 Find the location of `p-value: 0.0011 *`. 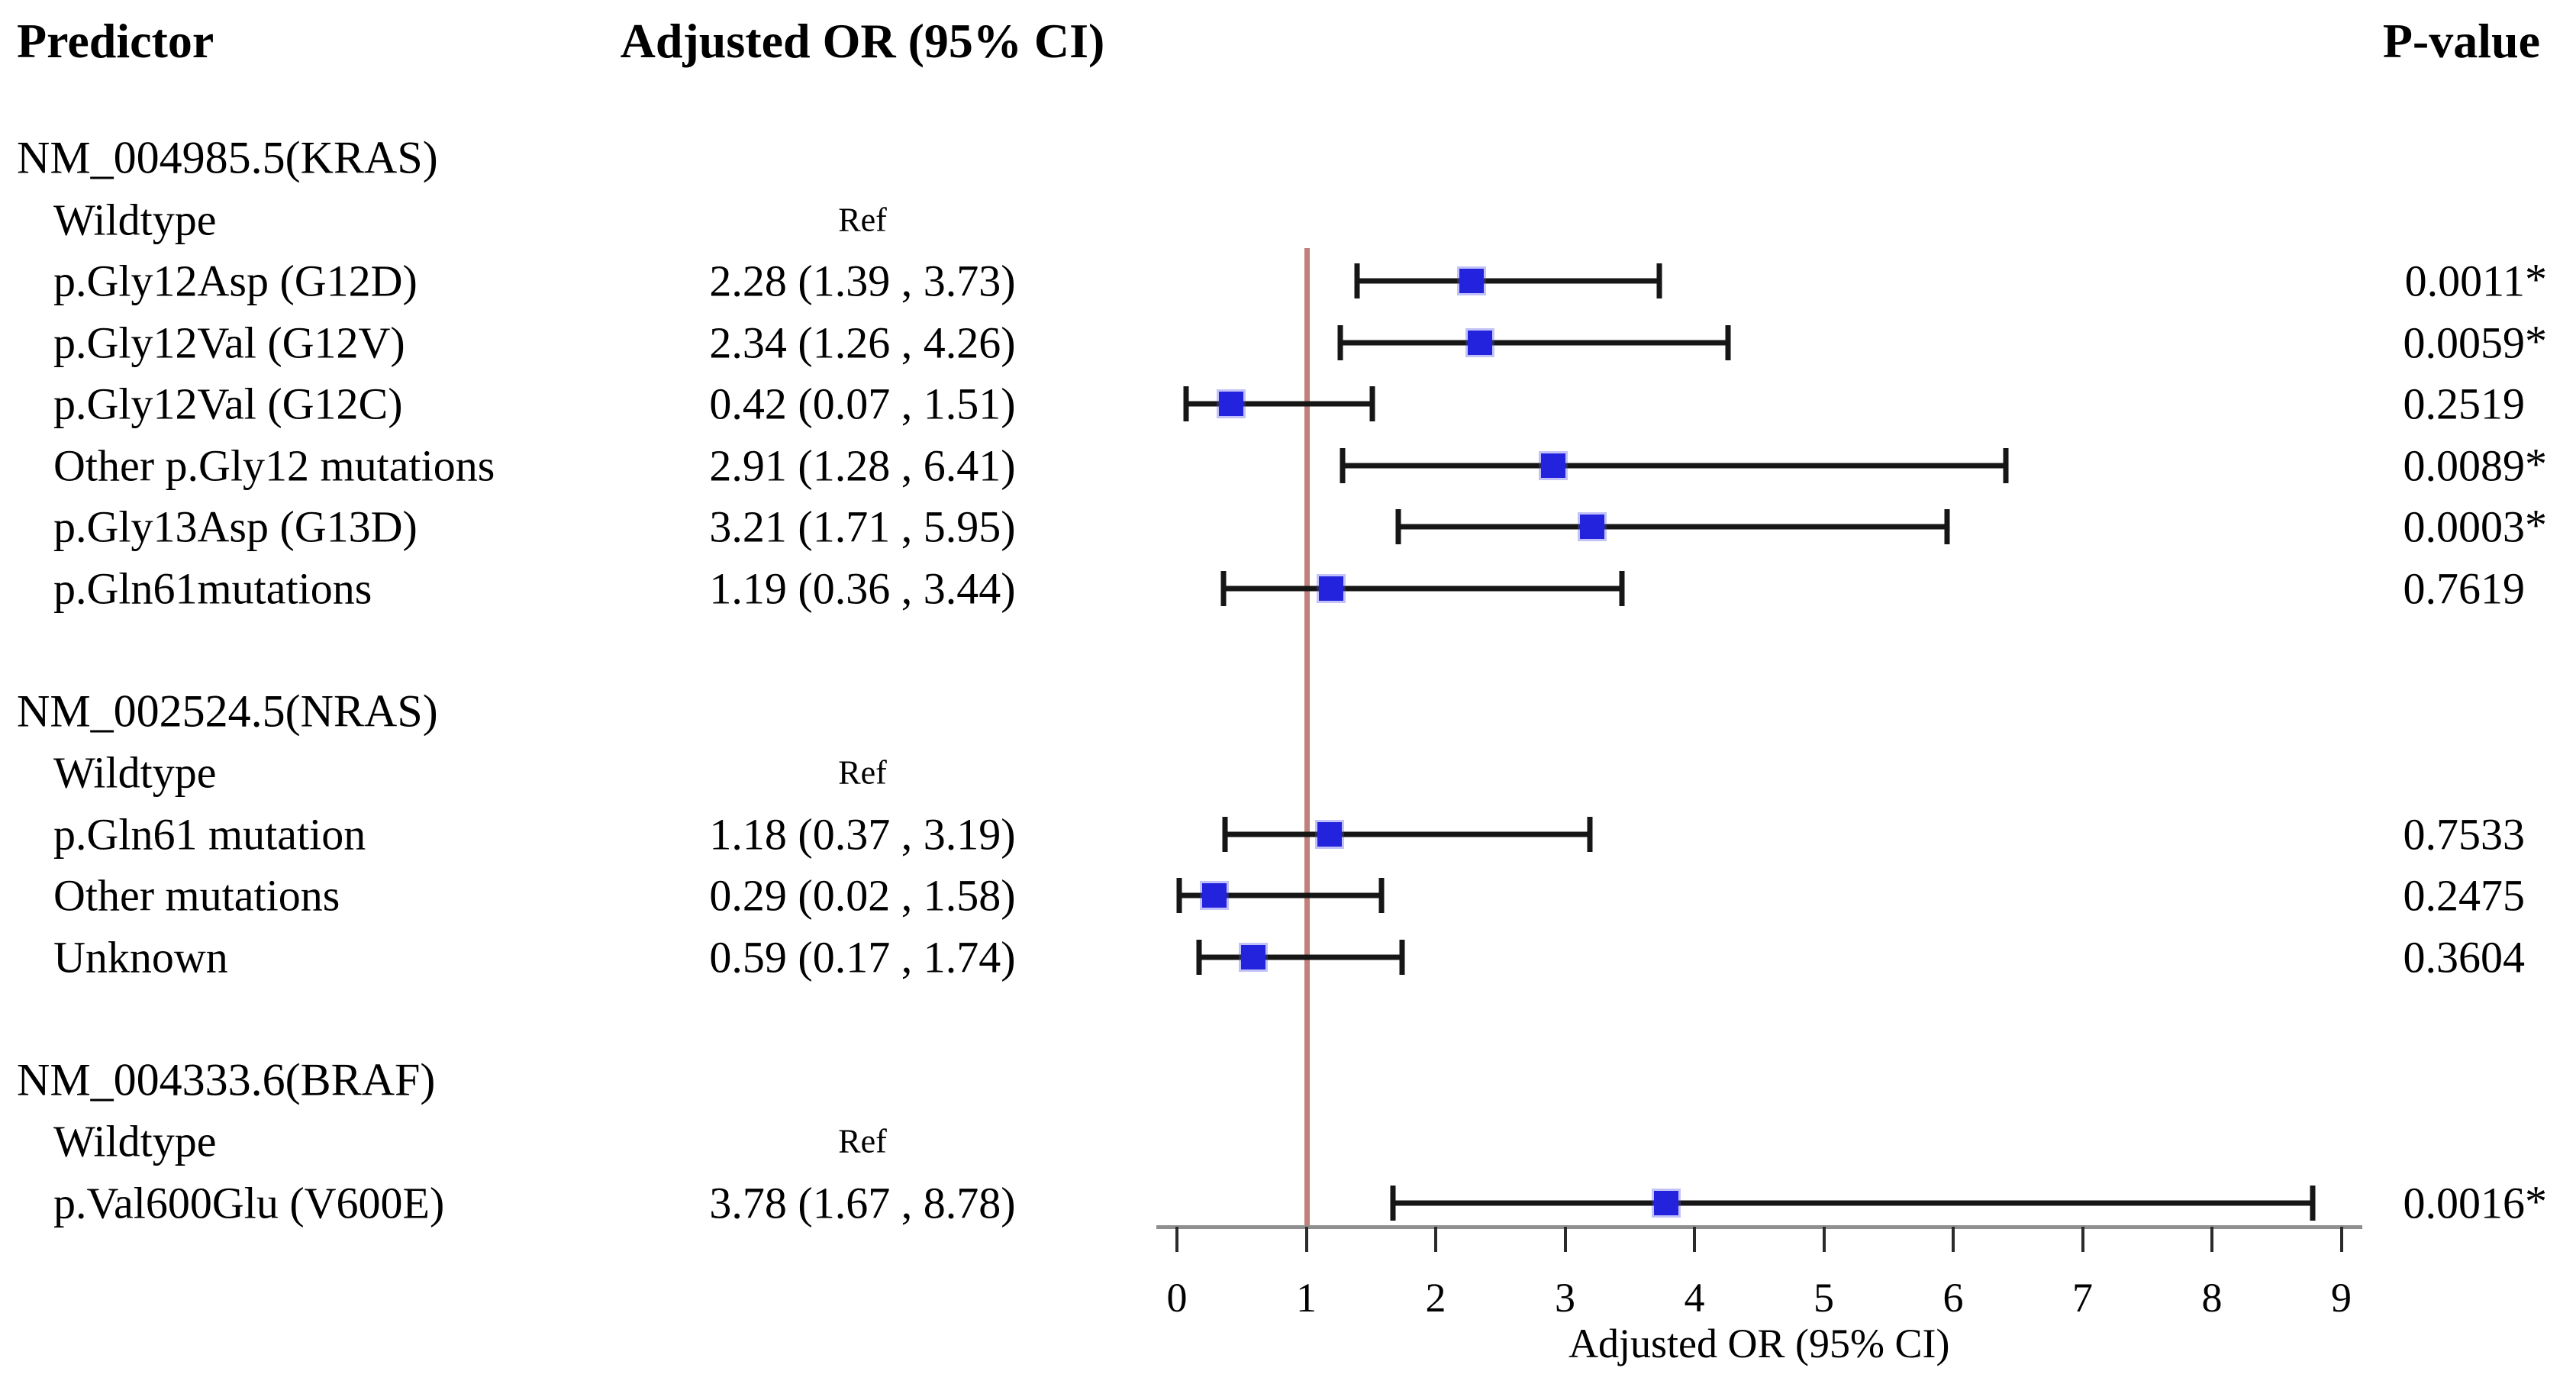

p-value: 0.0011 * is located at coordinates (2285, 281).